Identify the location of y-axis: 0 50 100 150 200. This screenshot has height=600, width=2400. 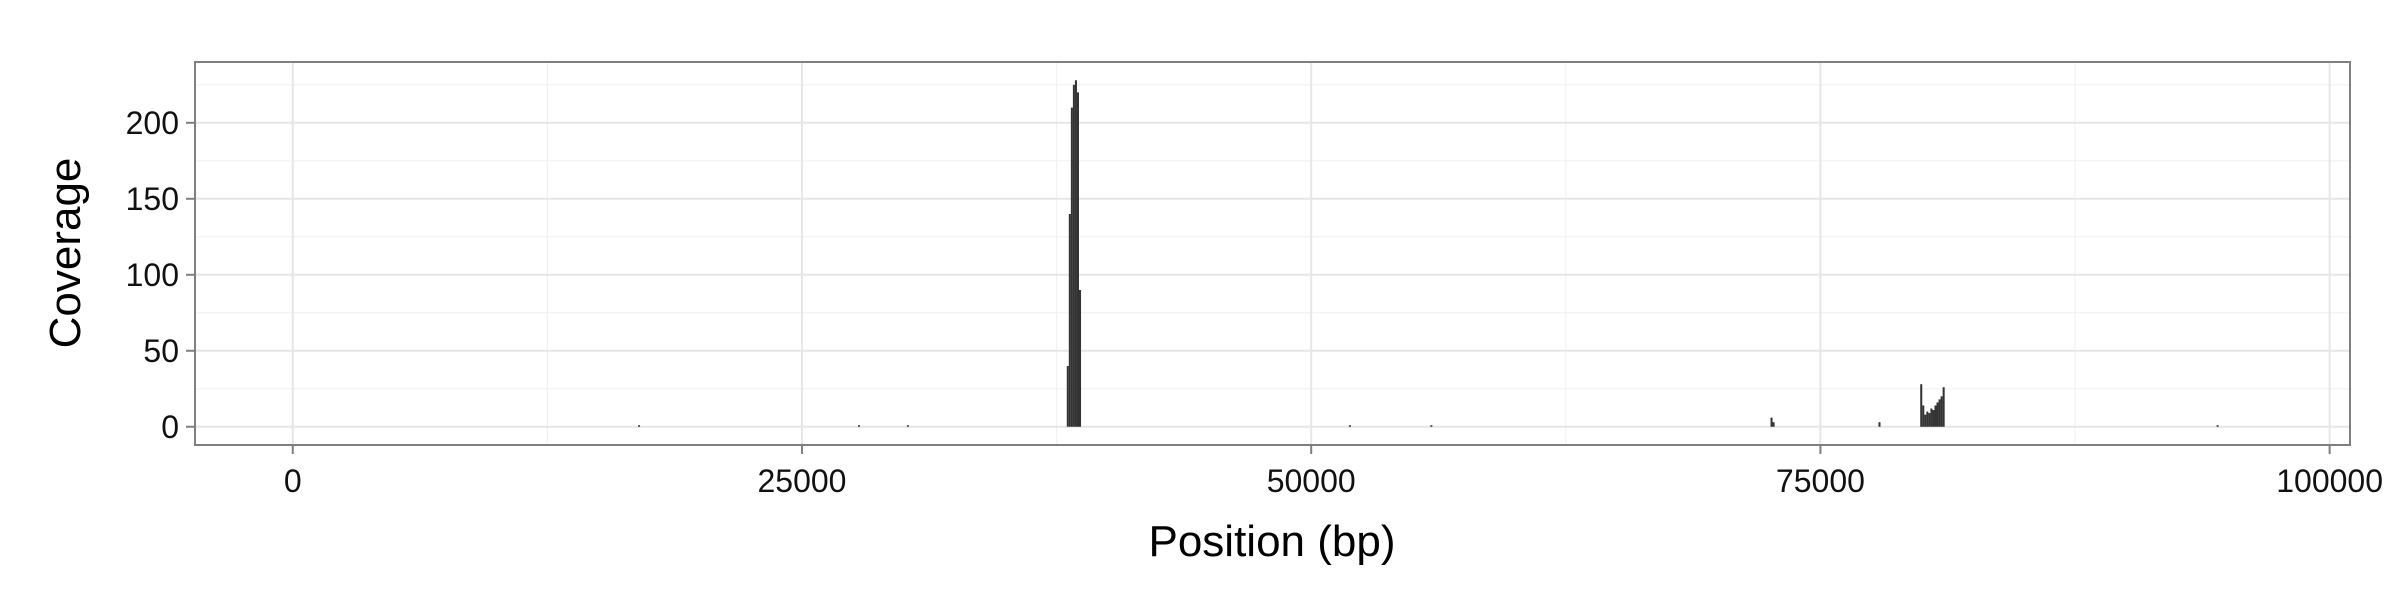
(160, 275).